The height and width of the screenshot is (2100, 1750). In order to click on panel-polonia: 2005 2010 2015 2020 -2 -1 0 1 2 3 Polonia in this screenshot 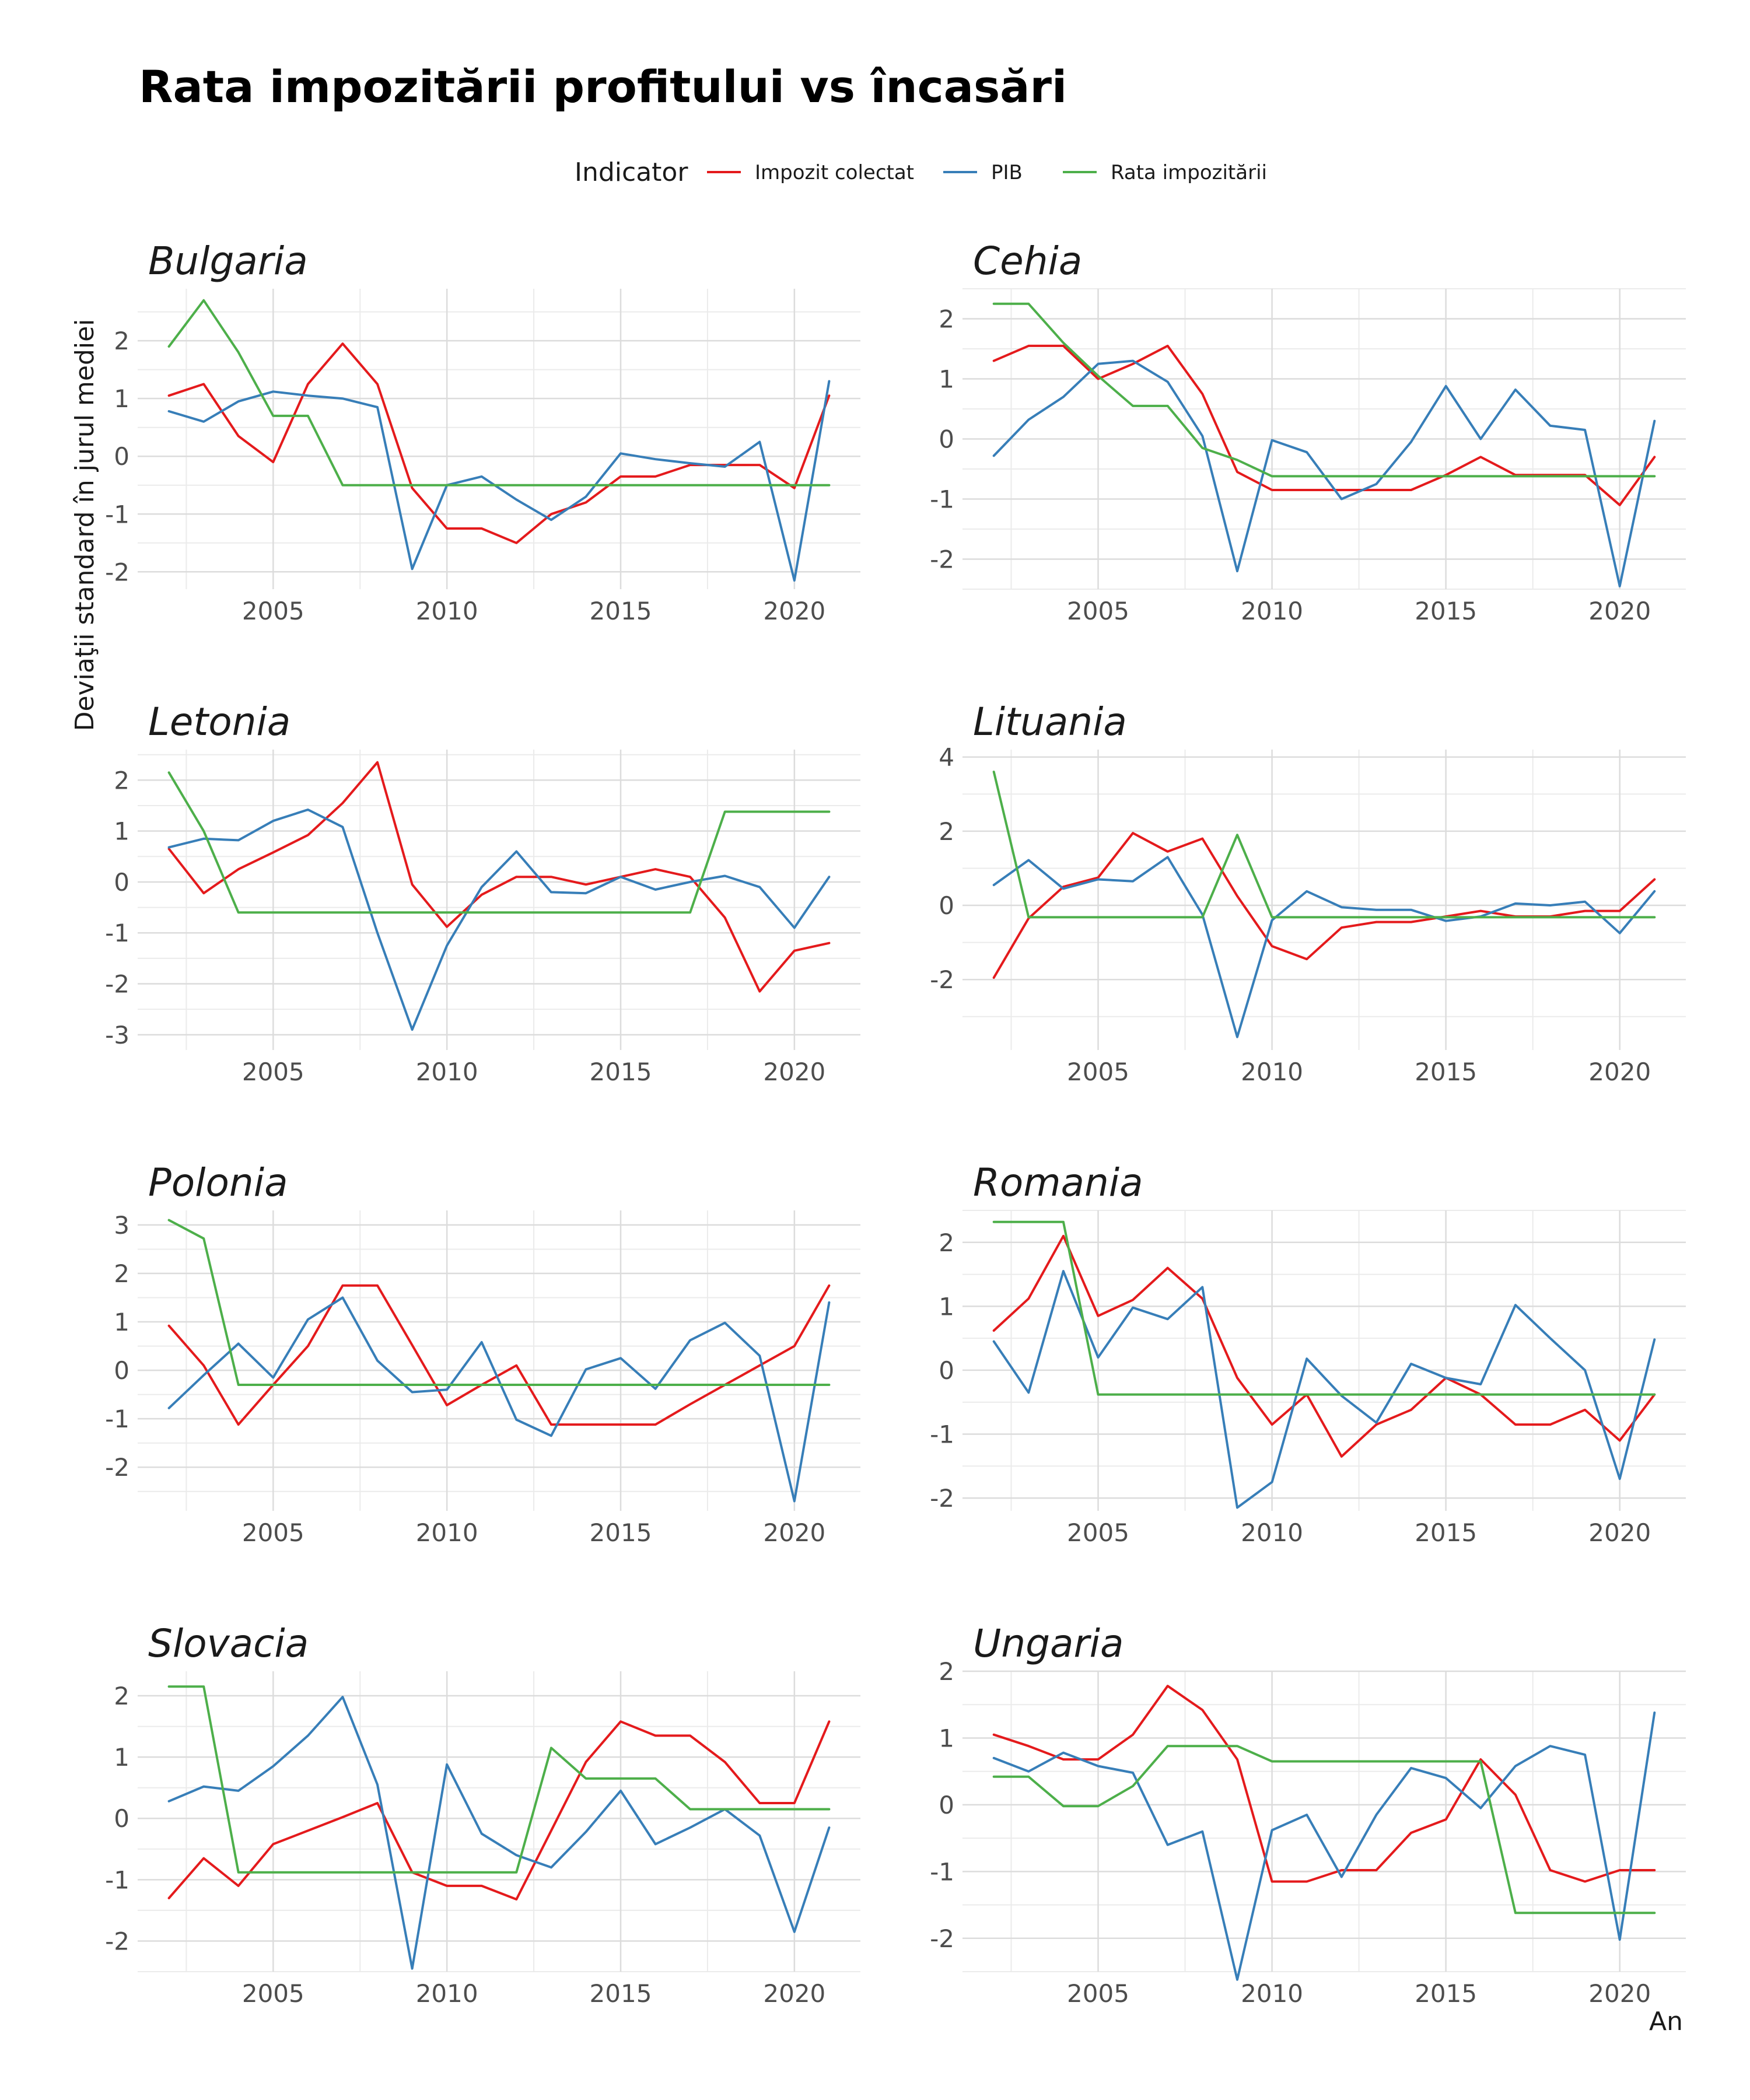, I will do `click(482, 1353)`.